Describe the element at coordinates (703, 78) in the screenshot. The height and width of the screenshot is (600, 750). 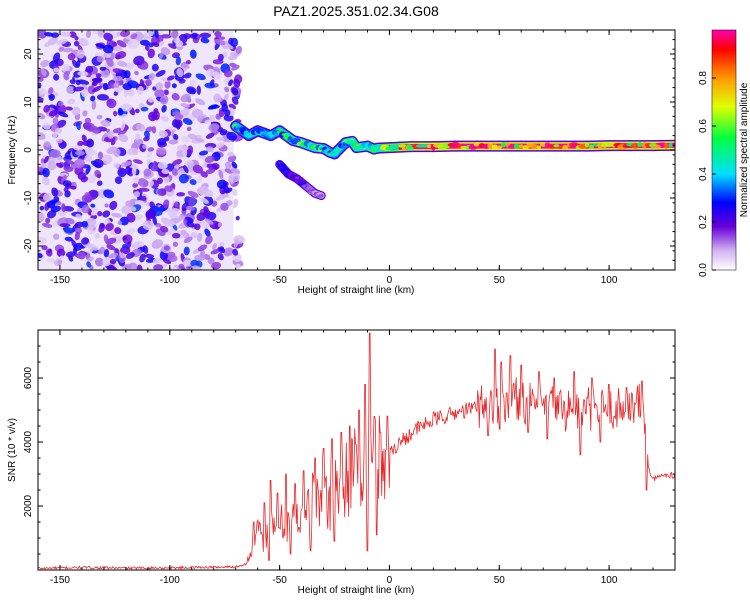
I see `colorbar-tick-label: 0.8` at that location.